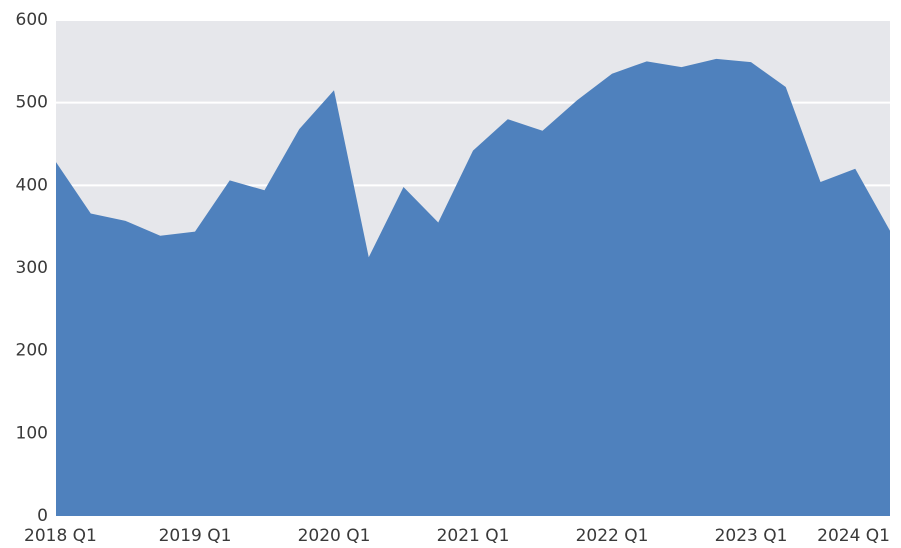 This screenshot has height=548, width=901. I want to click on y-tick-label: 0, so click(42, 516).